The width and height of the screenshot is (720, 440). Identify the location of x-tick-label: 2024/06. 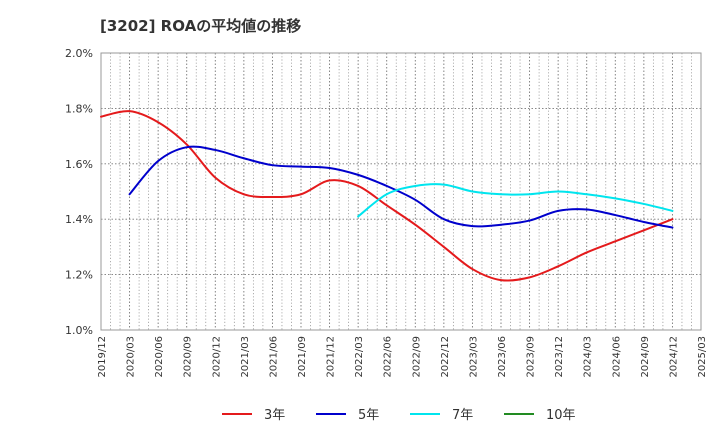
(616, 357).